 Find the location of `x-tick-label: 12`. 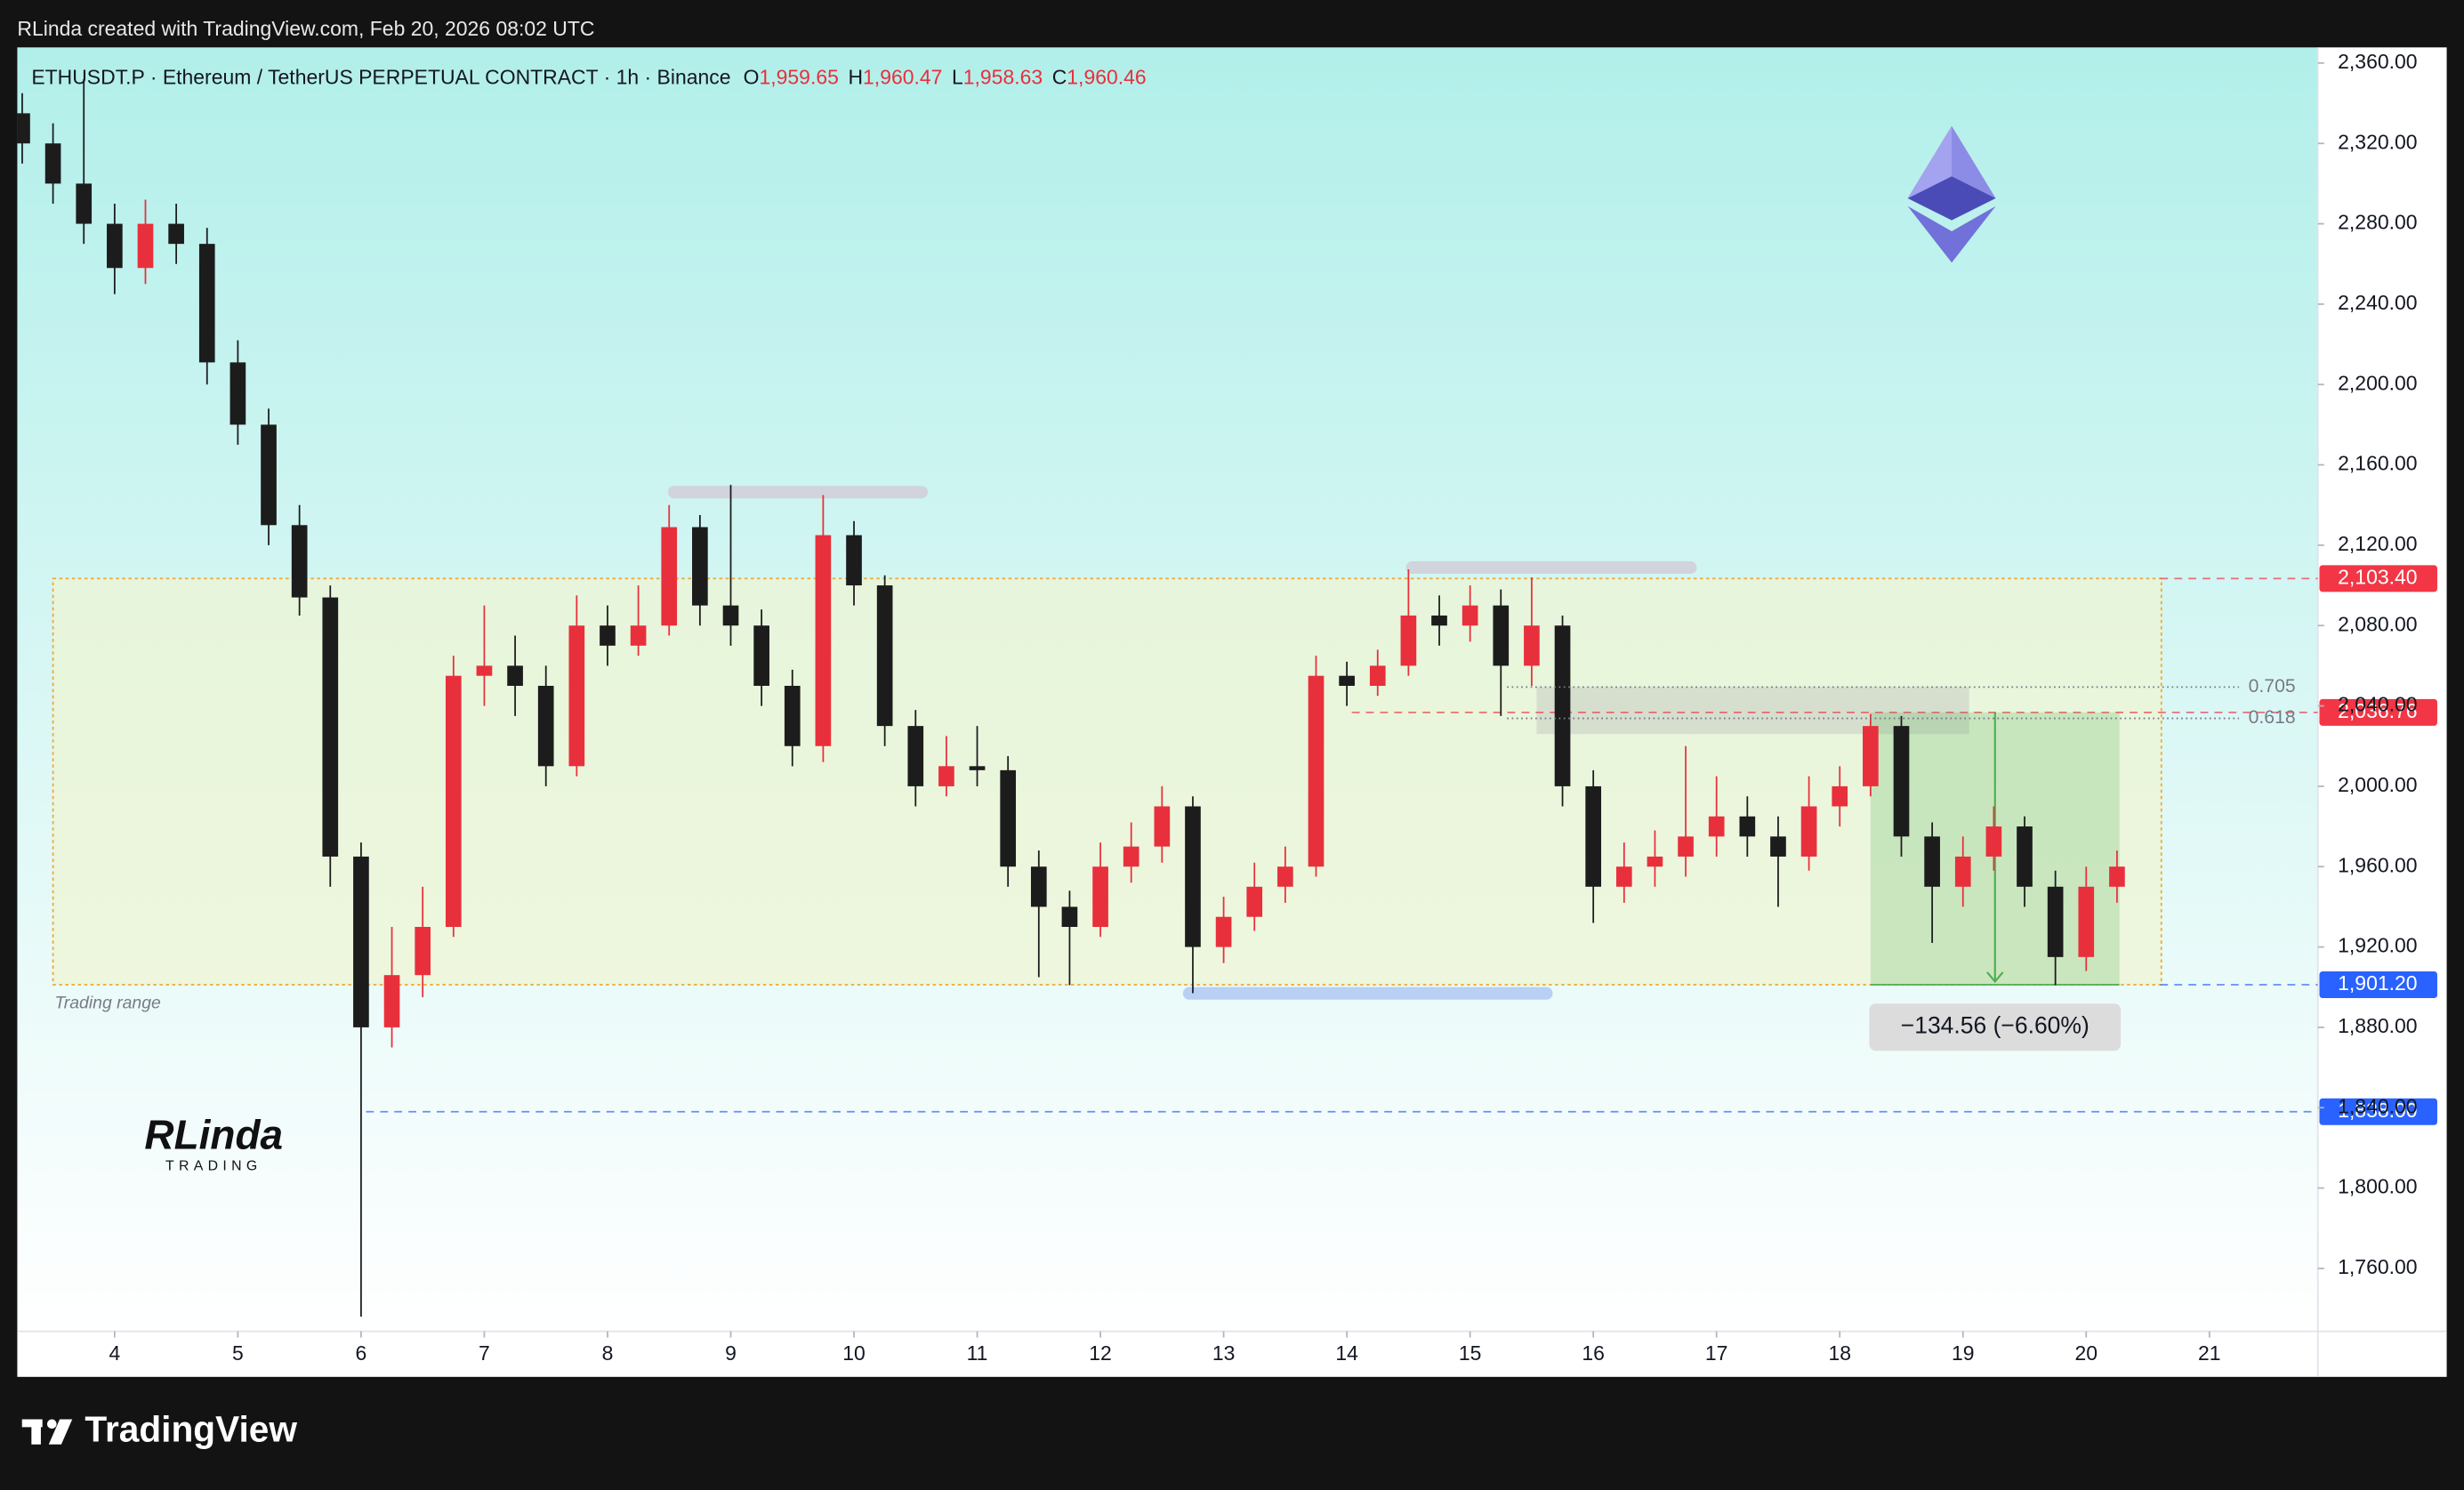

x-tick-label: 12 is located at coordinates (1101, 1353).